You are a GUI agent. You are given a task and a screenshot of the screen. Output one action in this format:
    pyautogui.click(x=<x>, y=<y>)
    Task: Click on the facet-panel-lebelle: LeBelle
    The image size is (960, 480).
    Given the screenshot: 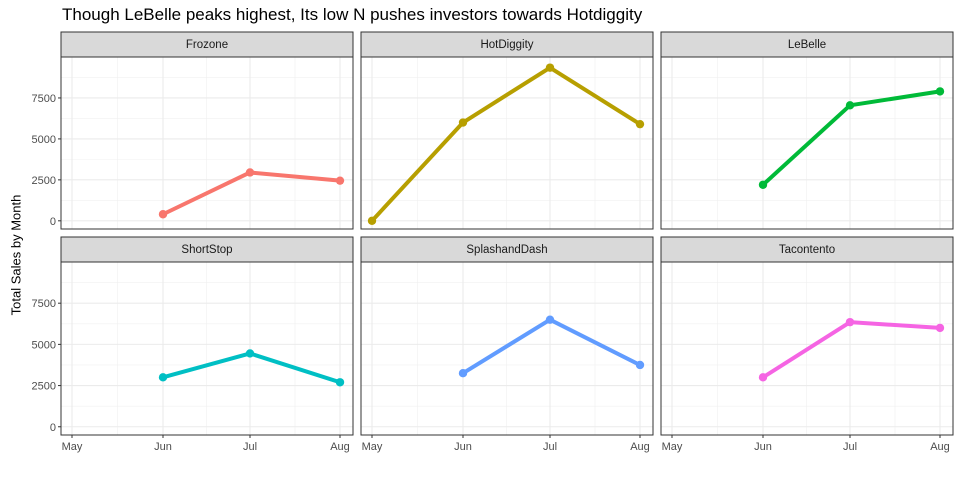 What is the action you would take?
    pyautogui.click(x=807, y=130)
    